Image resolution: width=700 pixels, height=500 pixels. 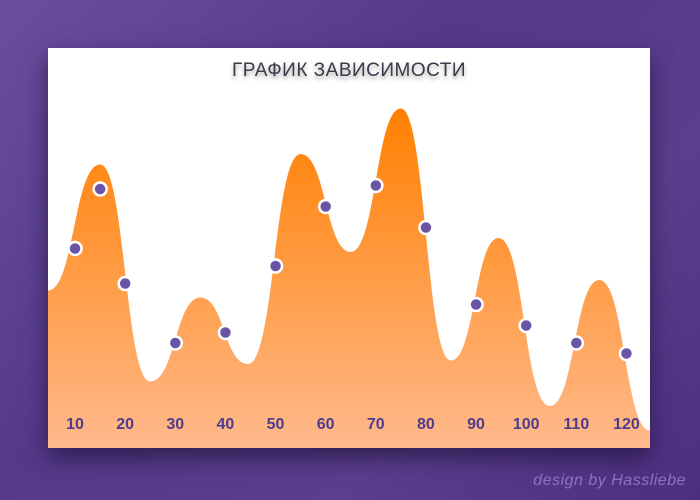 I want to click on x-tick-label: 90, so click(x=476, y=424).